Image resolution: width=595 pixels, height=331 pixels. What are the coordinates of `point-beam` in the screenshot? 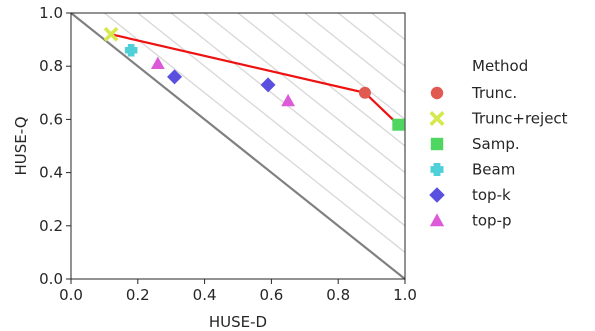 It's located at (131, 50).